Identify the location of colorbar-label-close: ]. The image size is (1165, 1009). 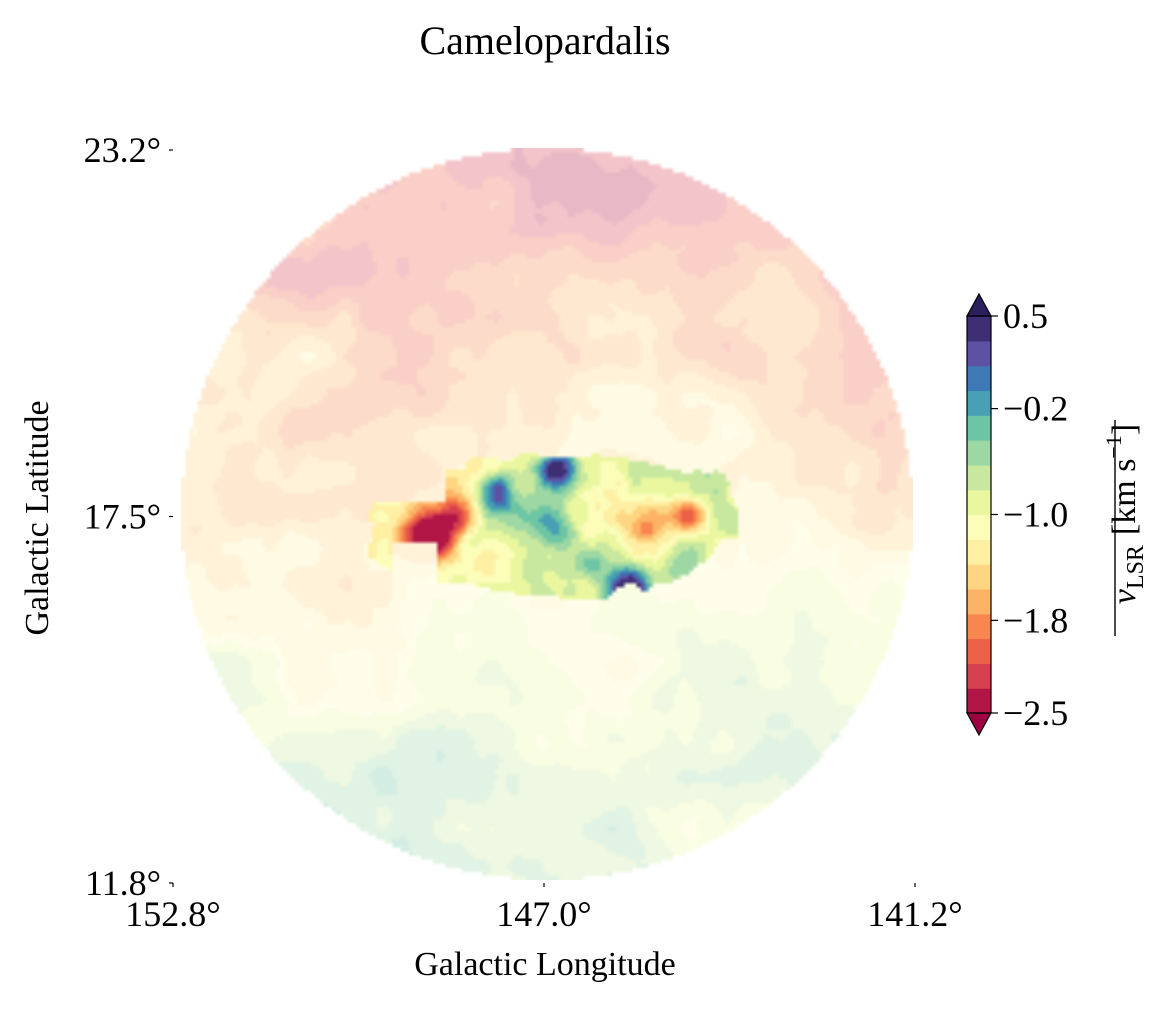
(1124, 429).